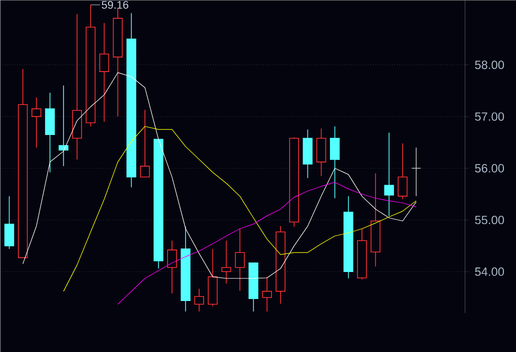 This screenshot has height=352, width=516. What do you see at coordinates (489, 168) in the screenshot?
I see `y-tick-label: 56.00` at bounding box center [489, 168].